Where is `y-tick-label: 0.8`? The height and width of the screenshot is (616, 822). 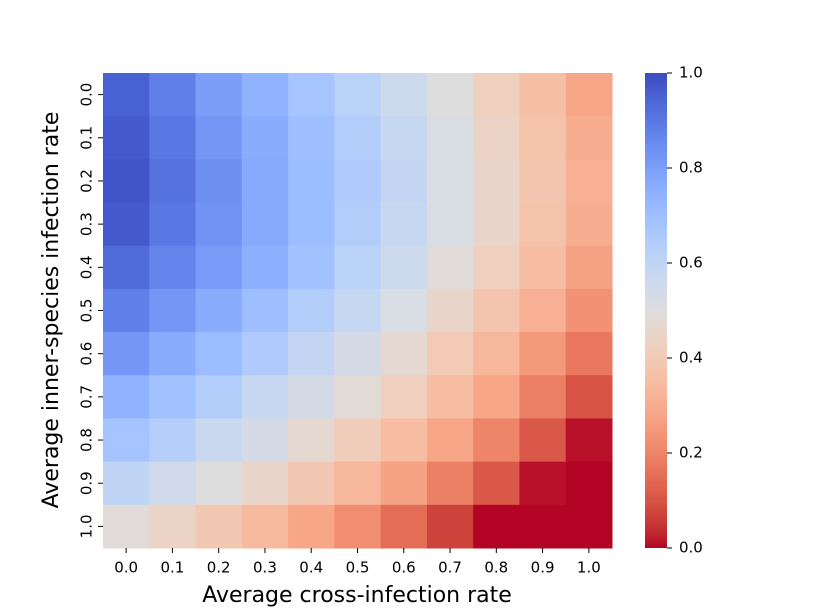 y-tick-label: 0.8 is located at coordinates (87, 440).